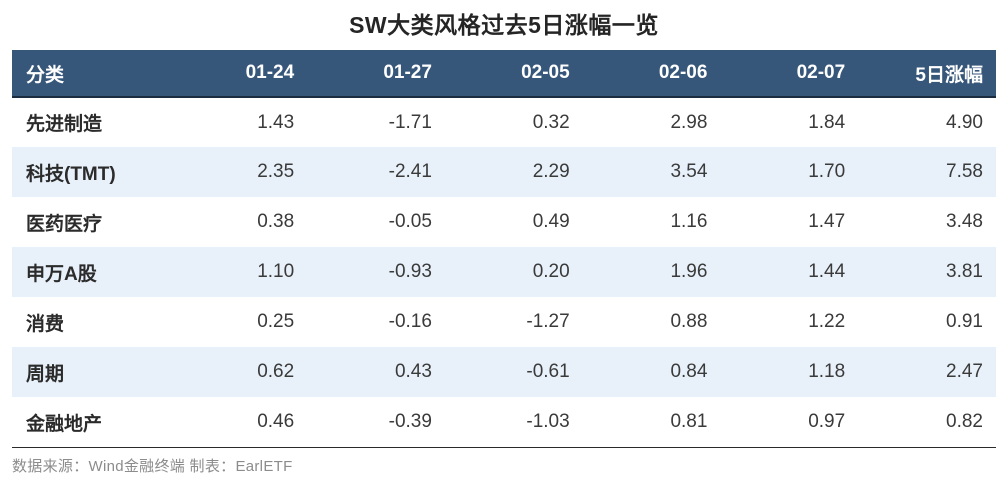 The image size is (1008, 482). Describe the element at coordinates (513, 74) in the screenshot. I see `column-header-date-0205: 02-05` at that location.